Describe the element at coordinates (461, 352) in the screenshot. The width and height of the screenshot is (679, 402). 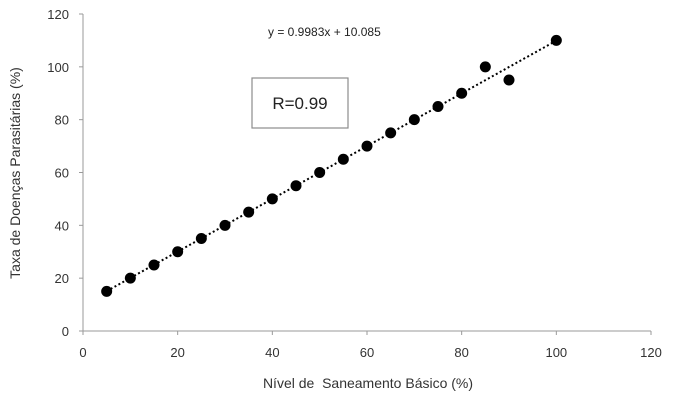
I see `x-tick-label: 80` at that location.